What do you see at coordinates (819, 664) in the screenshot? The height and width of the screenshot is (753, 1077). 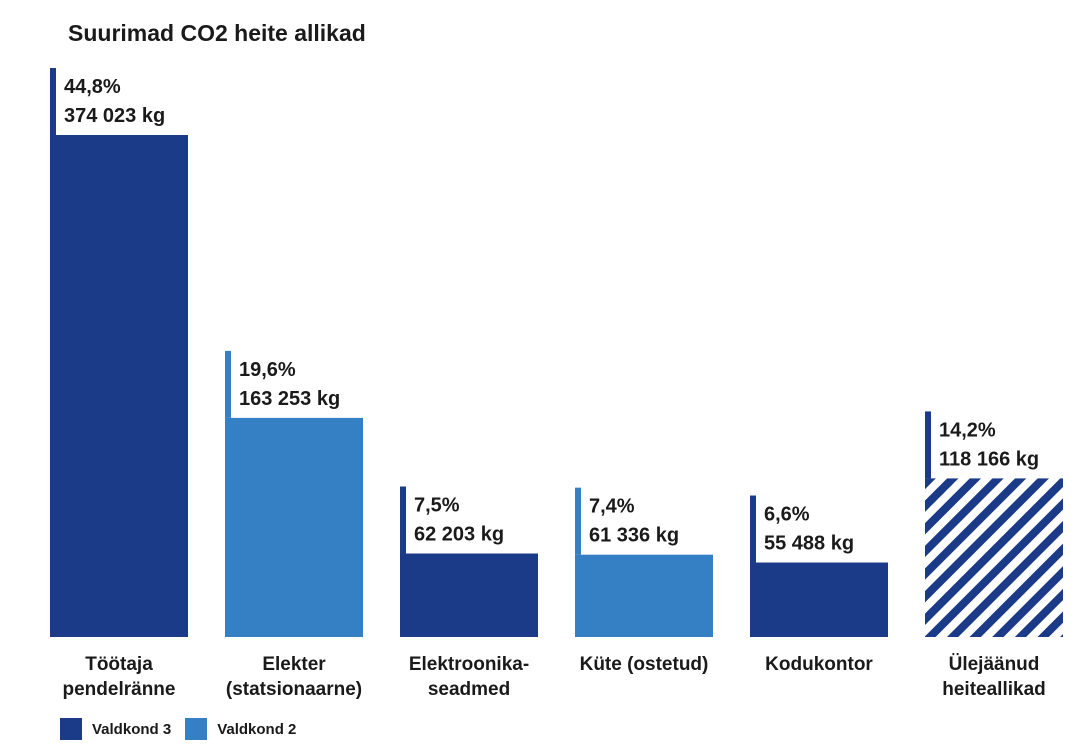 I see `category-label-4: Kodukontor` at bounding box center [819, 664].